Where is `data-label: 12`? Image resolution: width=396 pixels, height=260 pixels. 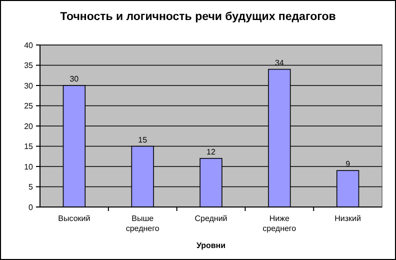
data-label: 12 is located at coordinates (211, 151).